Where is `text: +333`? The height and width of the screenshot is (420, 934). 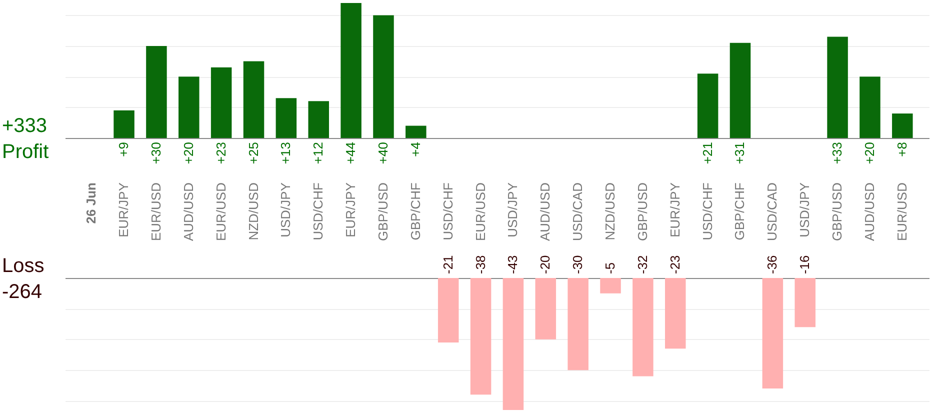 text: +333 is located at coordinates (25, 126).